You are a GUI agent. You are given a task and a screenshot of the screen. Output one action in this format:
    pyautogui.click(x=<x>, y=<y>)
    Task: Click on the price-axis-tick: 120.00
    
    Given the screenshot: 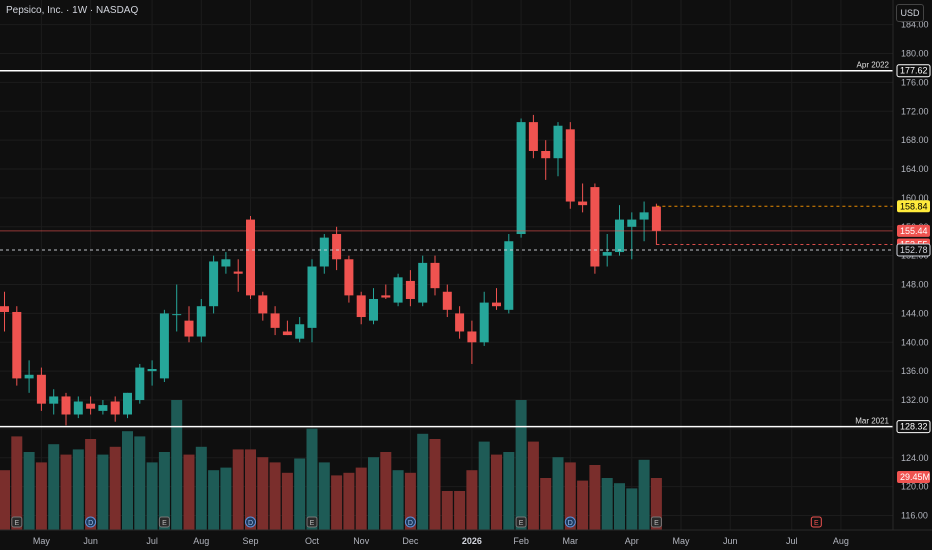 What is the action you would take?
    pyautogui.click(x=915, y=487)
    